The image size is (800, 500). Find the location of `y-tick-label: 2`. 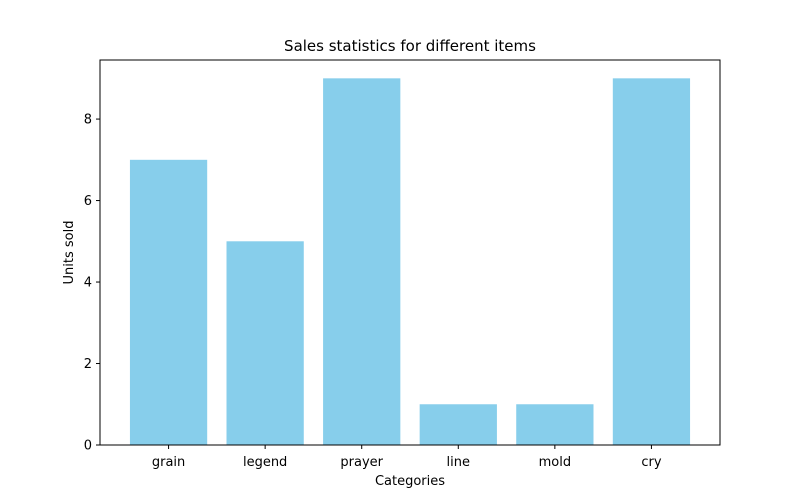

y-tick-label: 2 is located at coordinates (88, 364).